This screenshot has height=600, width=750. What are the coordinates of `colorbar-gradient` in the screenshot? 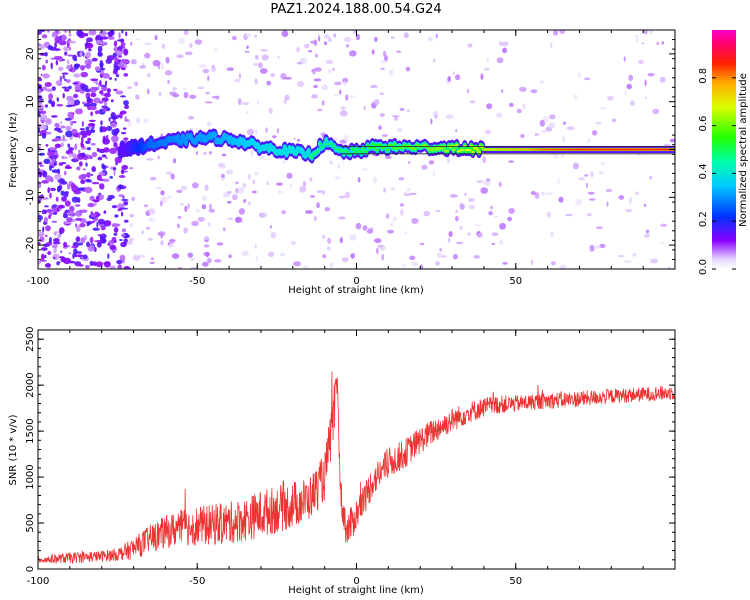 It's located at (724, 149).